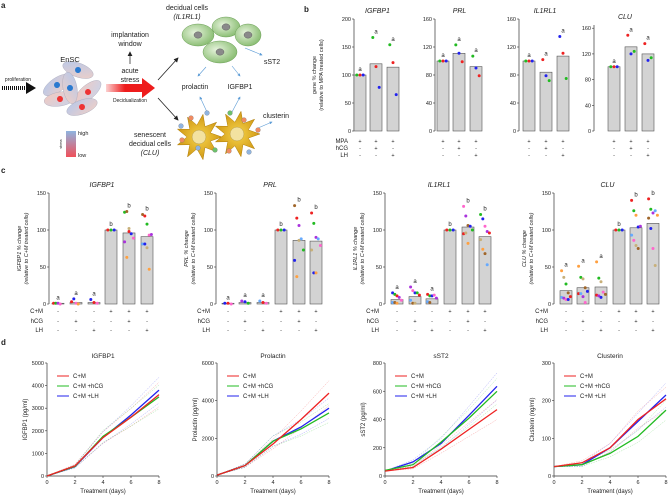 This screenshot has width=669, height=501. I want to click on y-axis-label: sST2 (pg/ml), so click(364, 419).